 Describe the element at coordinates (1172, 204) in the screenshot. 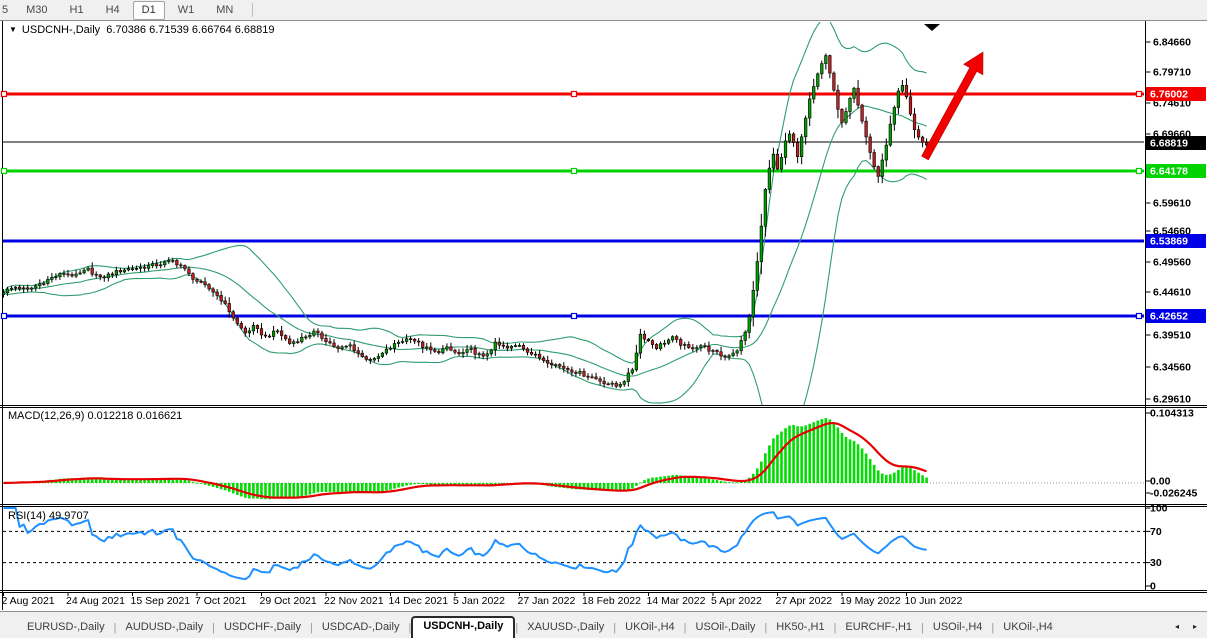

I see `svg-text: 6.59610` at that location.